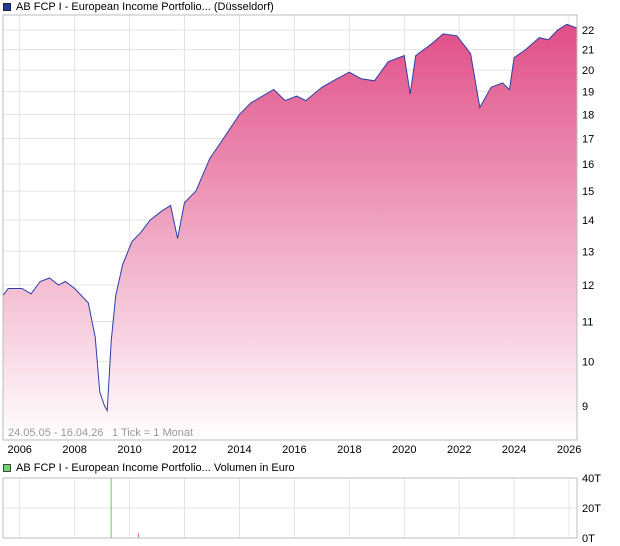  I want to click on price-tick-label: 19, so click(588, 93).